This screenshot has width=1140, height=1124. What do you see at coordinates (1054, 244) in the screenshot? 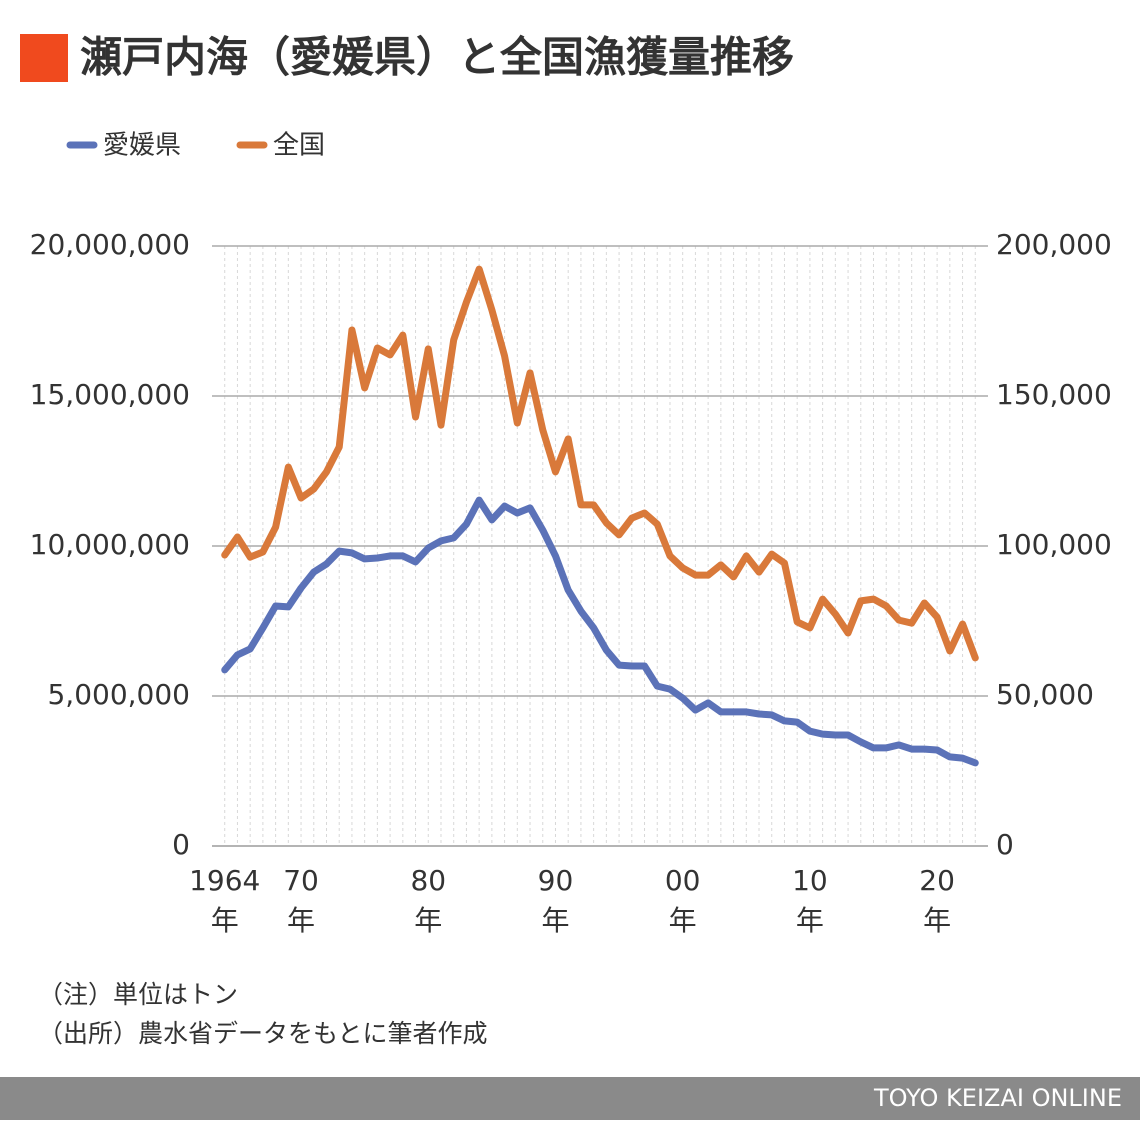
I see `y2-tick-label: 200,000` at bounding box center [1054, 244].